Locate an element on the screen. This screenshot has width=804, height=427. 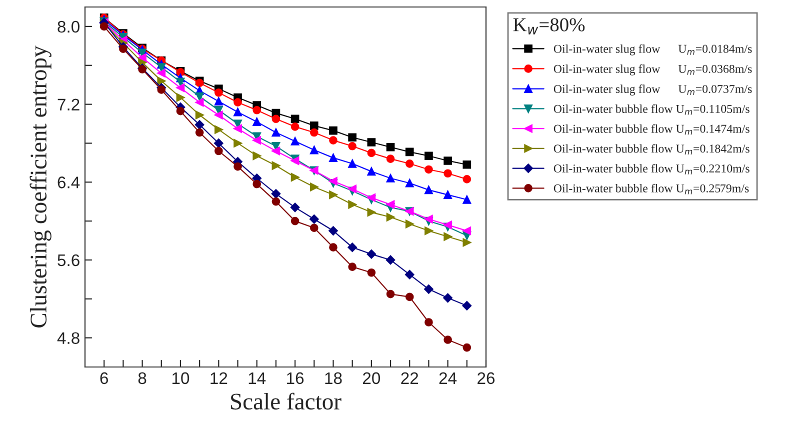
legend-label: Oil-in-water bubble flow U$_{m}$=0.1842m/s is located at coordinates (652, 149).